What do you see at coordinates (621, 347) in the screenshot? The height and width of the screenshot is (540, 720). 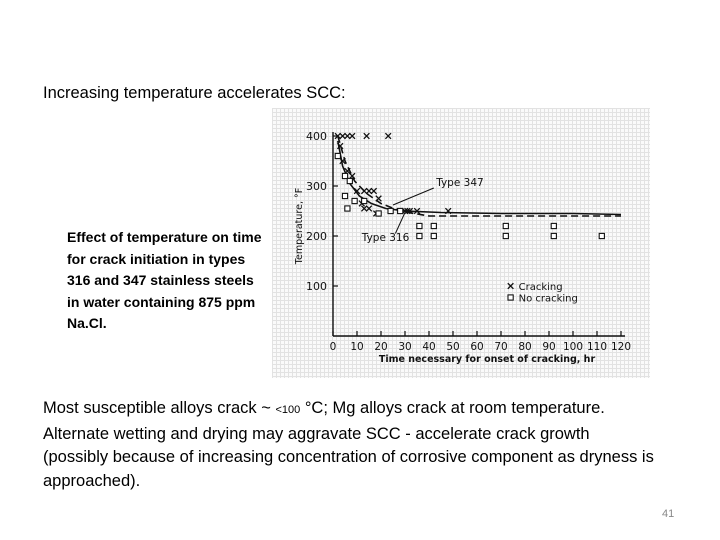 I see `x-tick-label: 120` at bounding box center [621, 347].